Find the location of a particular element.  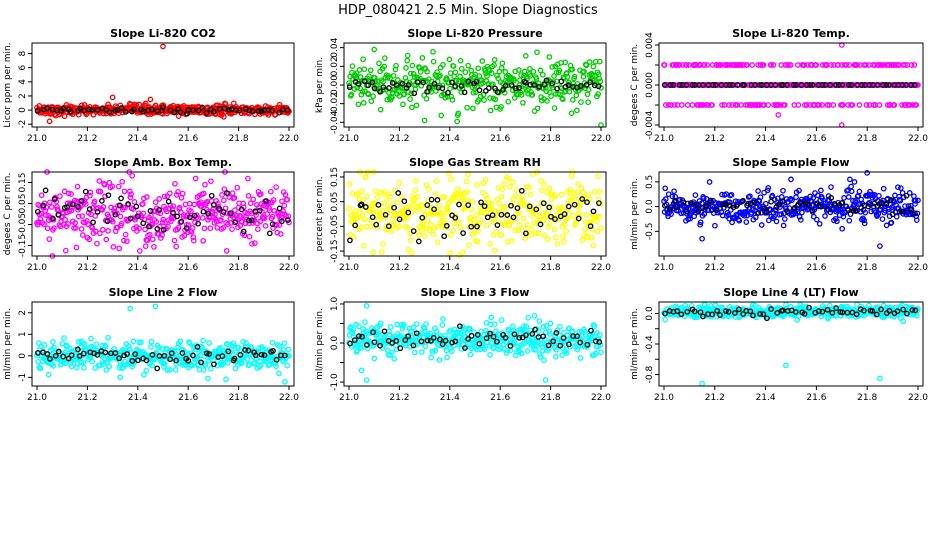

outlier-point is located at coordinates (778, 115).